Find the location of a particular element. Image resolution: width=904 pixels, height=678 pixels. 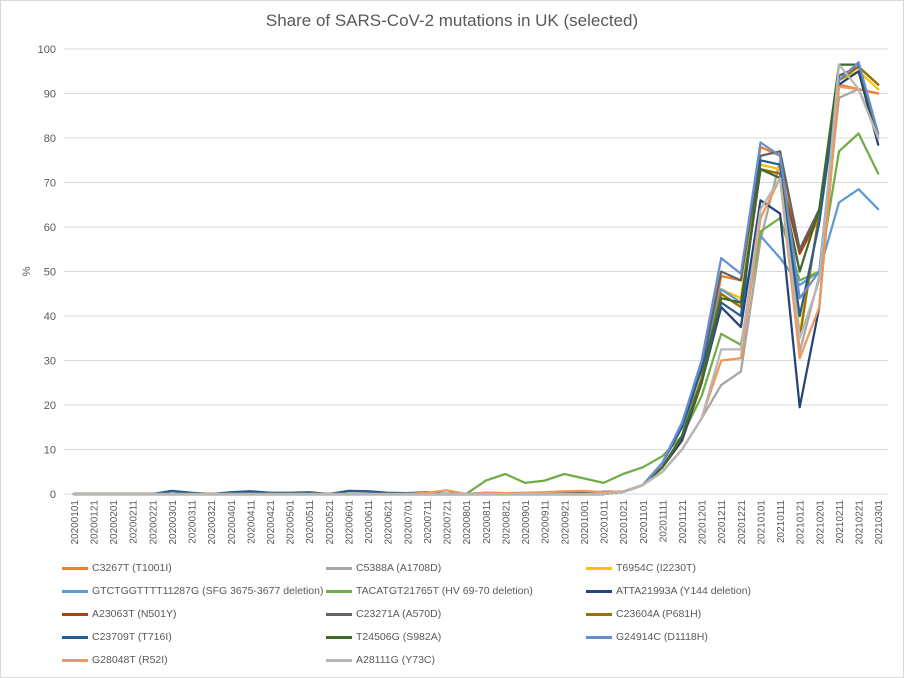

x-tick-label: 20200401 is located at coordinates (232, 522).